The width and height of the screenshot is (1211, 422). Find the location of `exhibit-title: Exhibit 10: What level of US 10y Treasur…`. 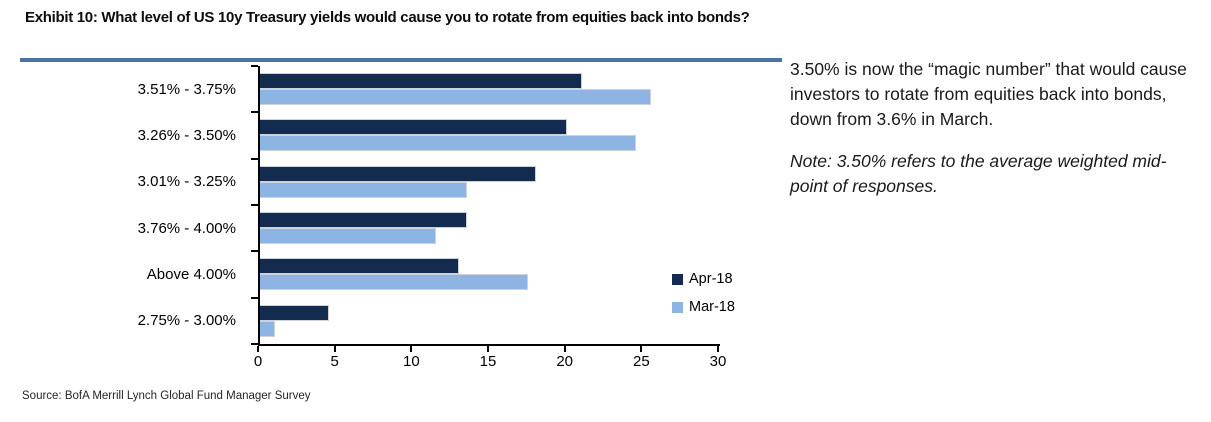

exhibit-title: Exhibit 10: What level of US 10y Treasur… is located at coordinates (387, 17).